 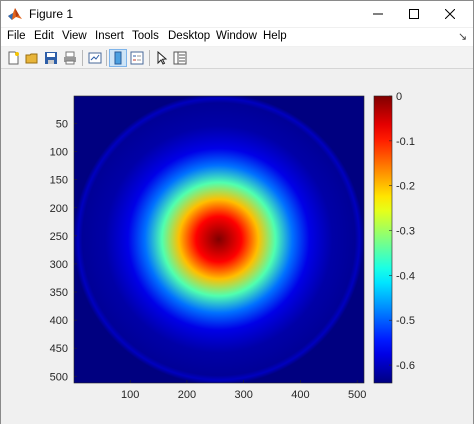 I want to click on maximize-icon, so click(x=414, y=14).